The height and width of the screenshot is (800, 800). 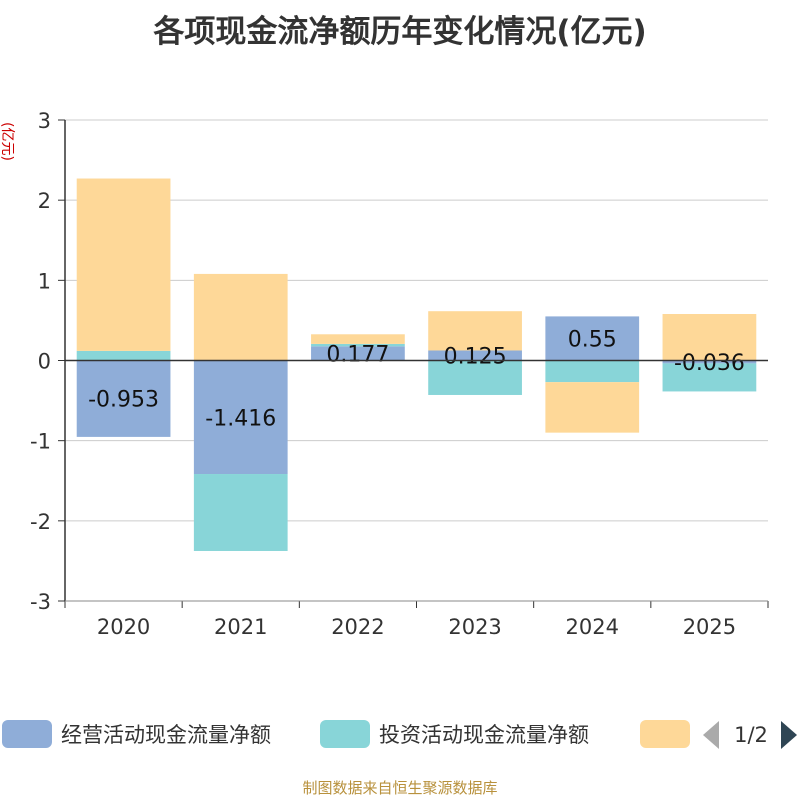 I want to click on legend: 经营活动现金流量净额 投资活动现金流量净额 1/2, so click(x=399, y=734).